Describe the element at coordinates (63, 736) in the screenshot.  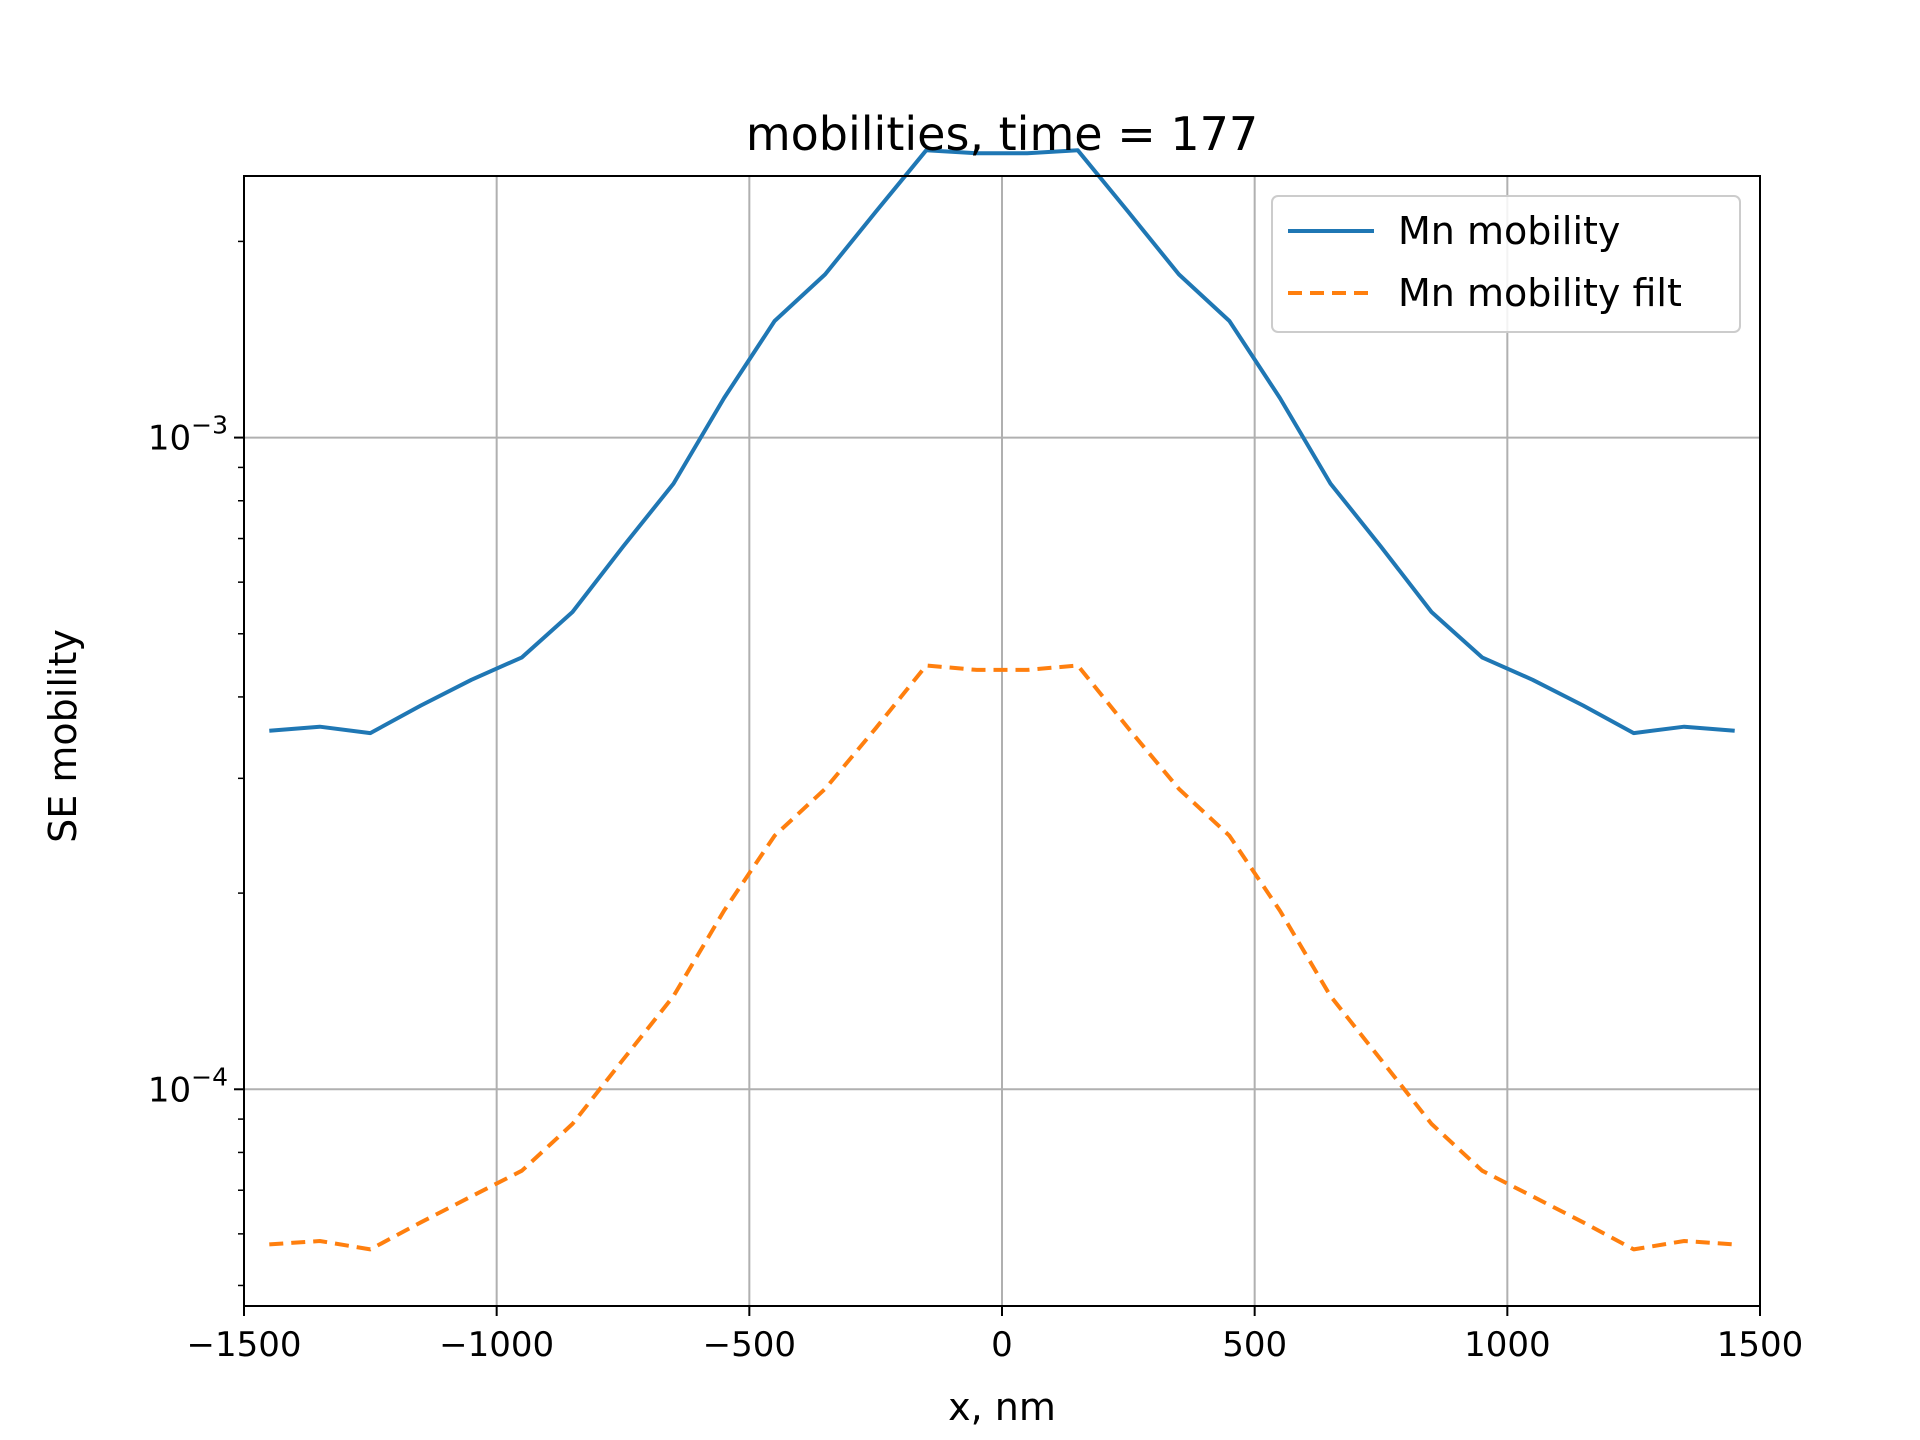
I see `y-axis-label: SE mobility` at that location.